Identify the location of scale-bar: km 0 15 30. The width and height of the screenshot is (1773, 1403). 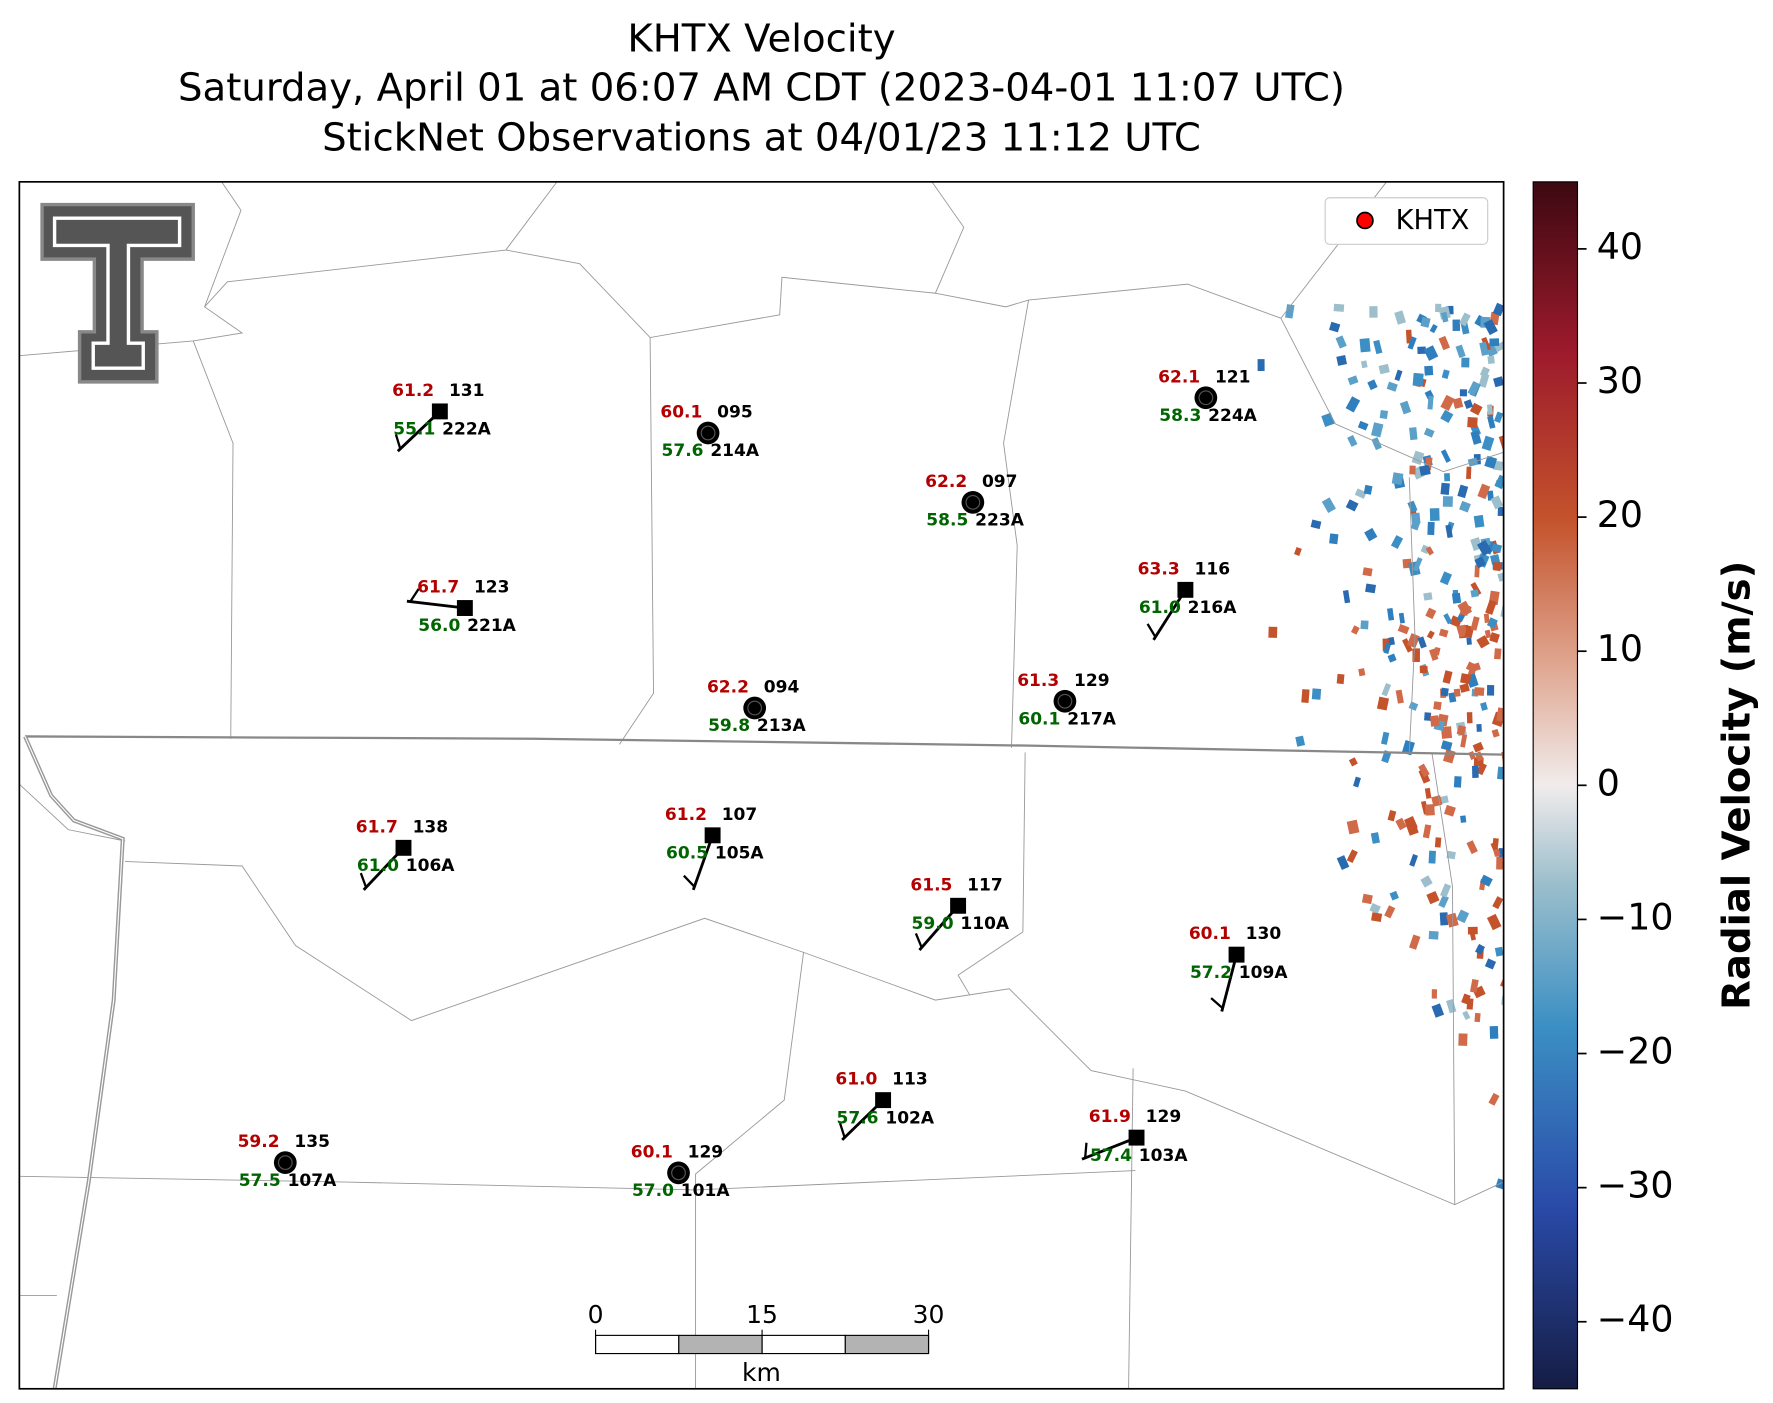
(766, 1343).